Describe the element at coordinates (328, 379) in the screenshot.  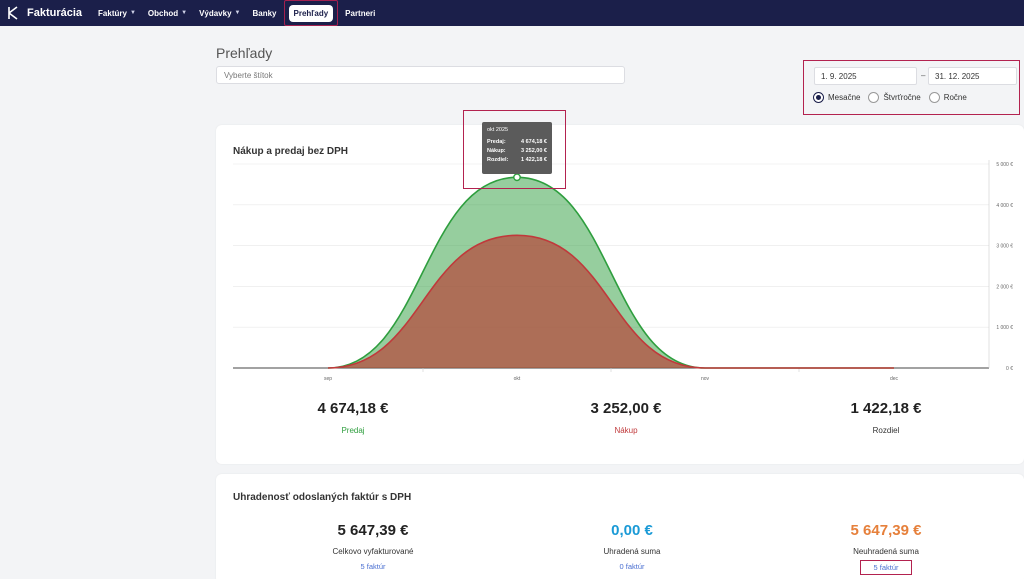
I see `x-tick-label: sep` at that location.